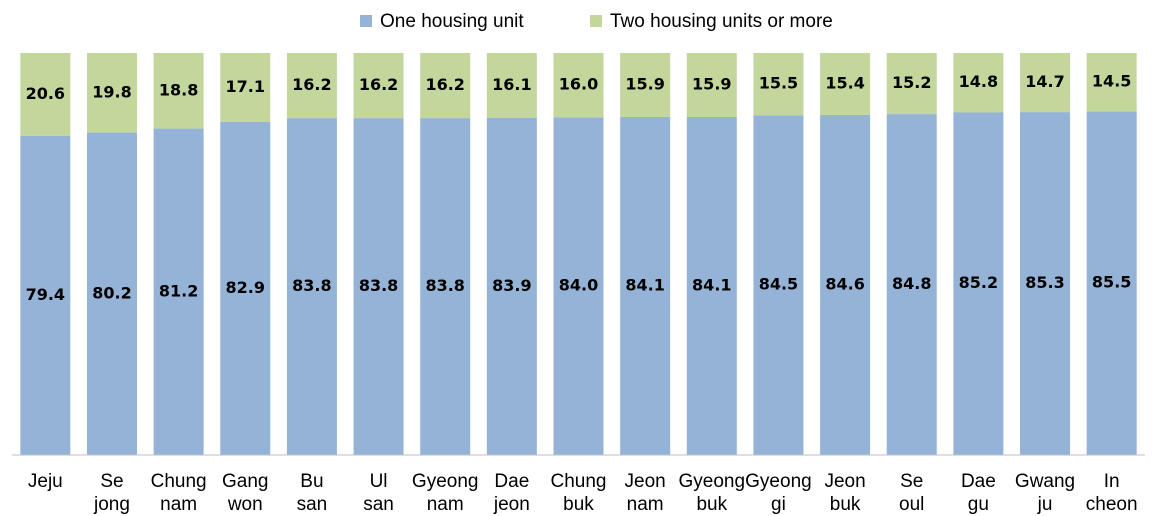  I want to click on x-tick-label: Se jong, so click(111, 493).